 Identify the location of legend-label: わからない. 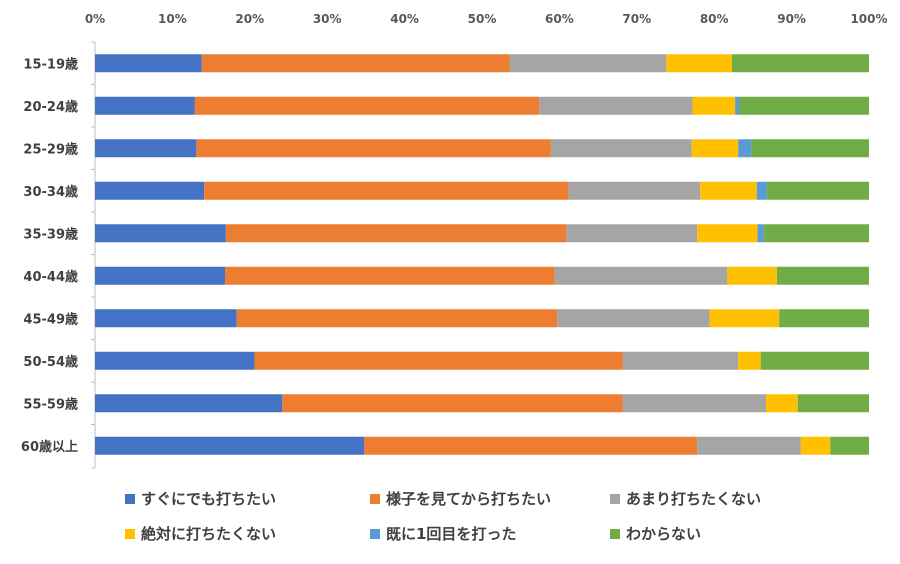
(664, 534).